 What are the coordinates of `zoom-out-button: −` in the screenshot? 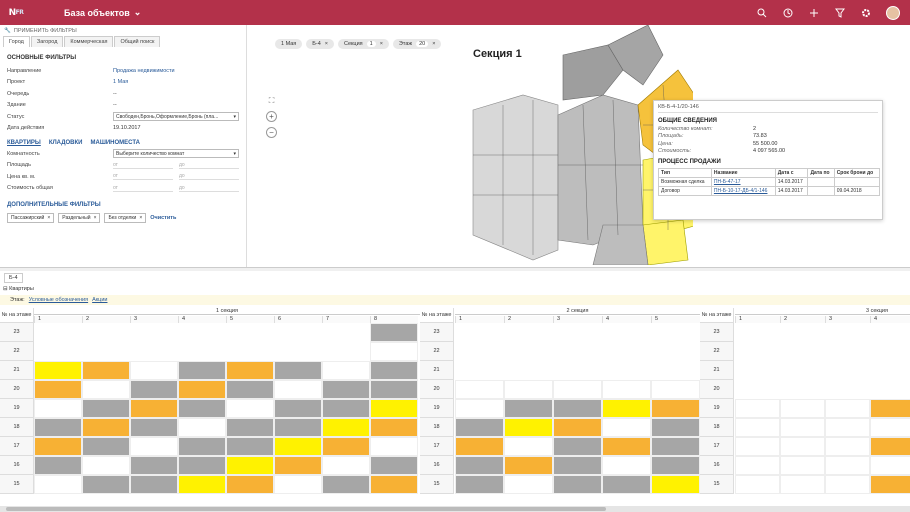 It's located at (271, 132).